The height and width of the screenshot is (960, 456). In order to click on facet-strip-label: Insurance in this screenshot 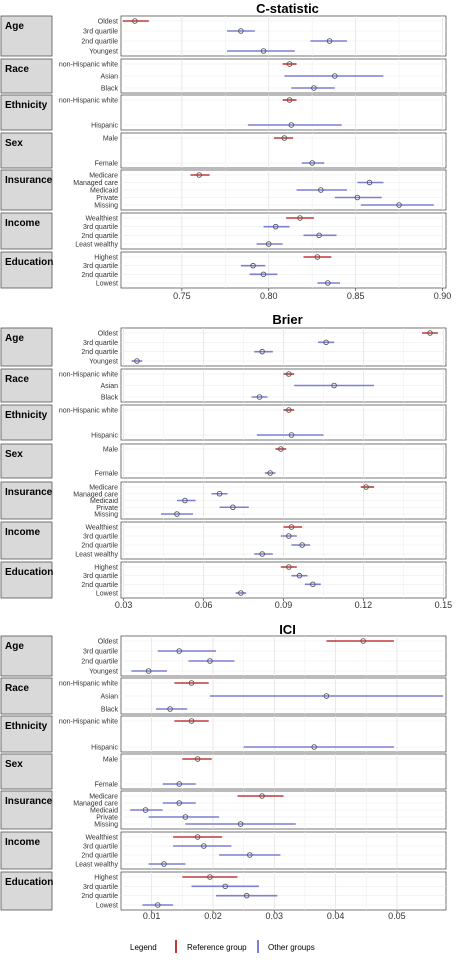, I will do `click(29, 180)`.